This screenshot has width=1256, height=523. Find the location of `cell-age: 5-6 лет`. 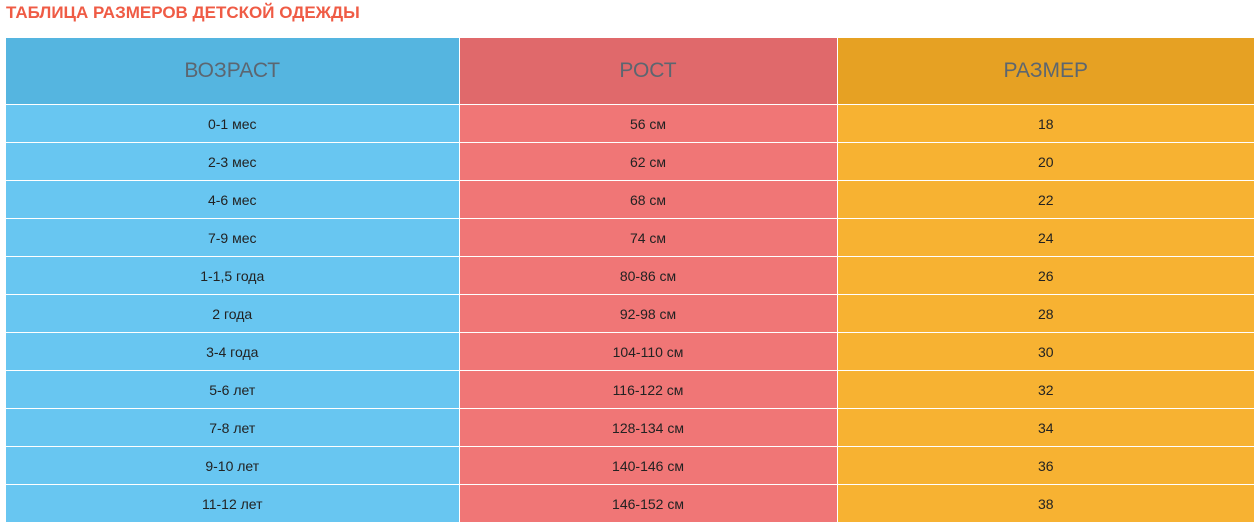

cell-age: 5-6 лет is located at coordinates (233, 389).